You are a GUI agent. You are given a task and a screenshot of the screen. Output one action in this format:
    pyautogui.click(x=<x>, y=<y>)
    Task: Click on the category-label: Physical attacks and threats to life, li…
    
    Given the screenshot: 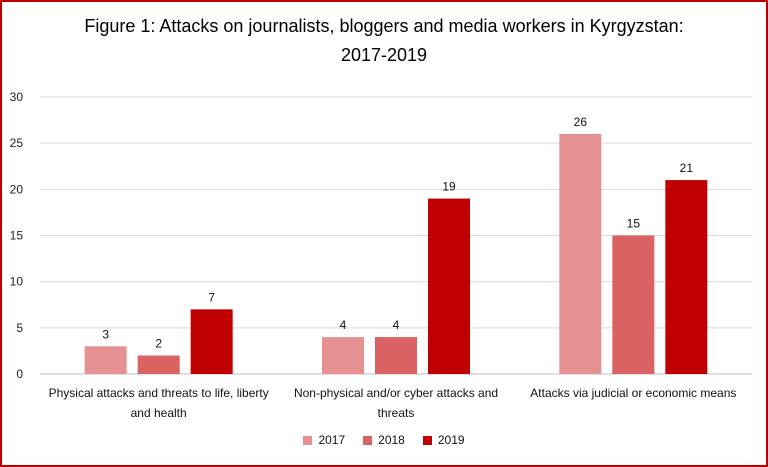 What is the action you would take?
    pyautogui.click(x=159, y=393)
    